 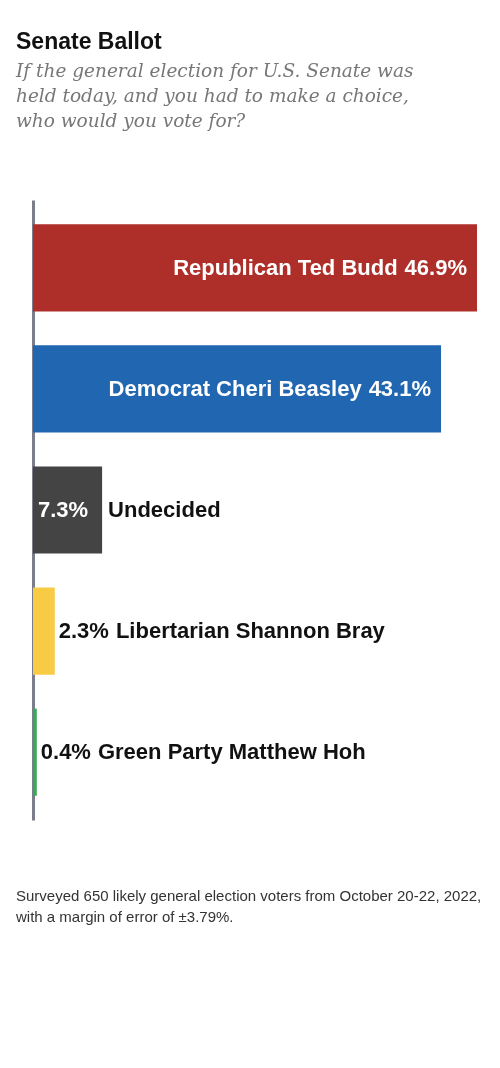 I want to click on data-label: 7.3%, so click(x=63, y=509).